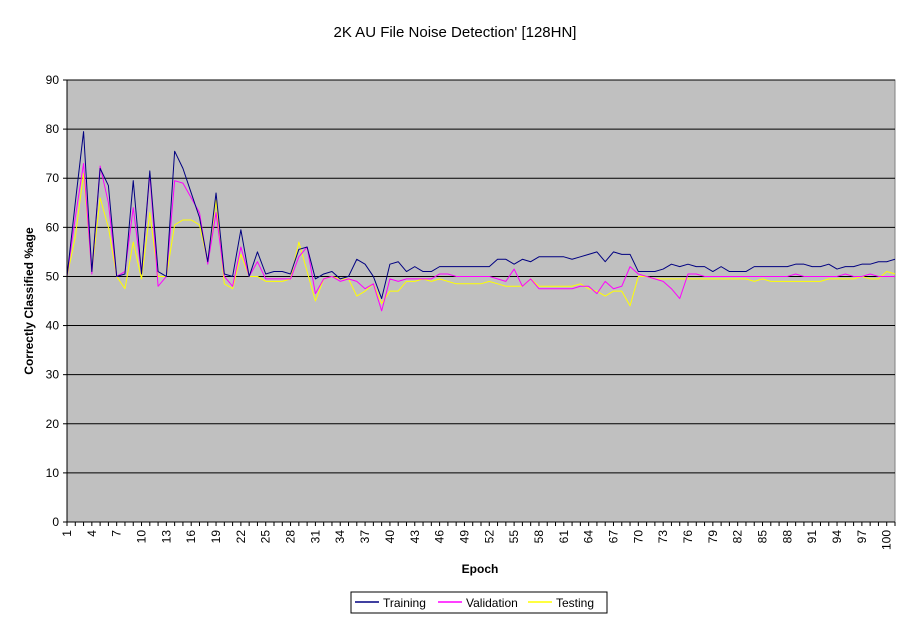 Image resolution: width=910 pixels, height=622 pixels. Describe the element at coordinates (415, 537) in the screenshot. I see `x-tick-label: 43` at that location.